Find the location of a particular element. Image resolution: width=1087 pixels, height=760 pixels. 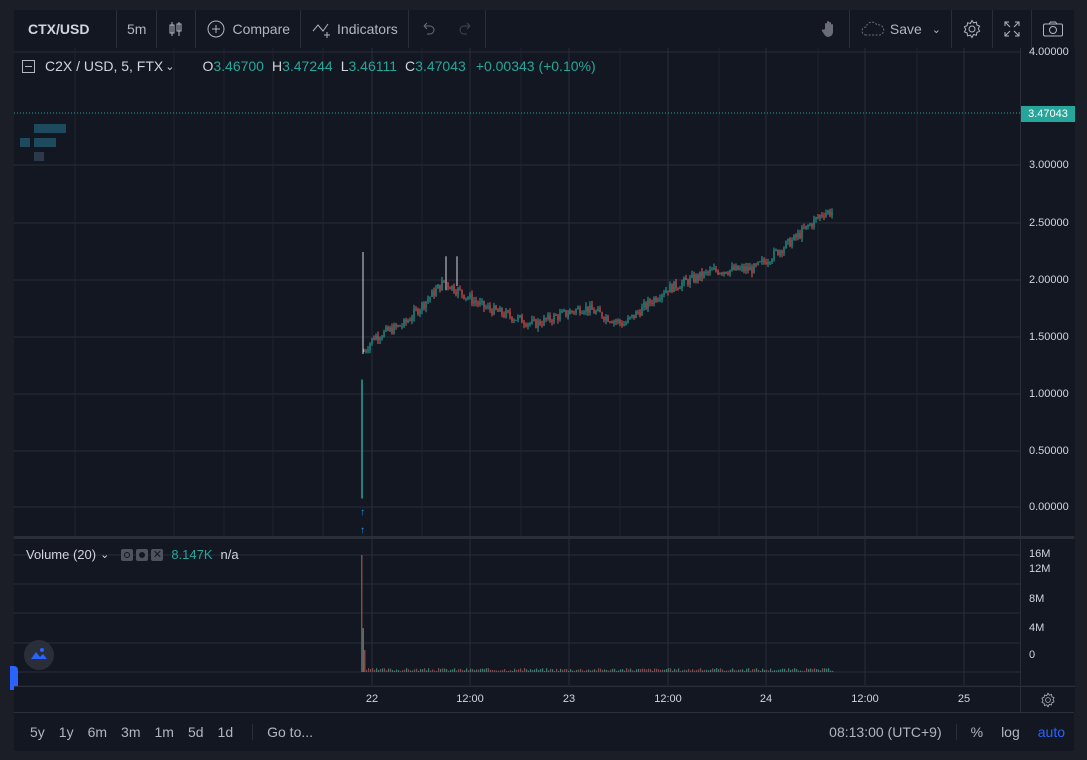

time-axis: 22 12:00 23 12:00 24 12:00 25 is located at coordinates (517, 699).